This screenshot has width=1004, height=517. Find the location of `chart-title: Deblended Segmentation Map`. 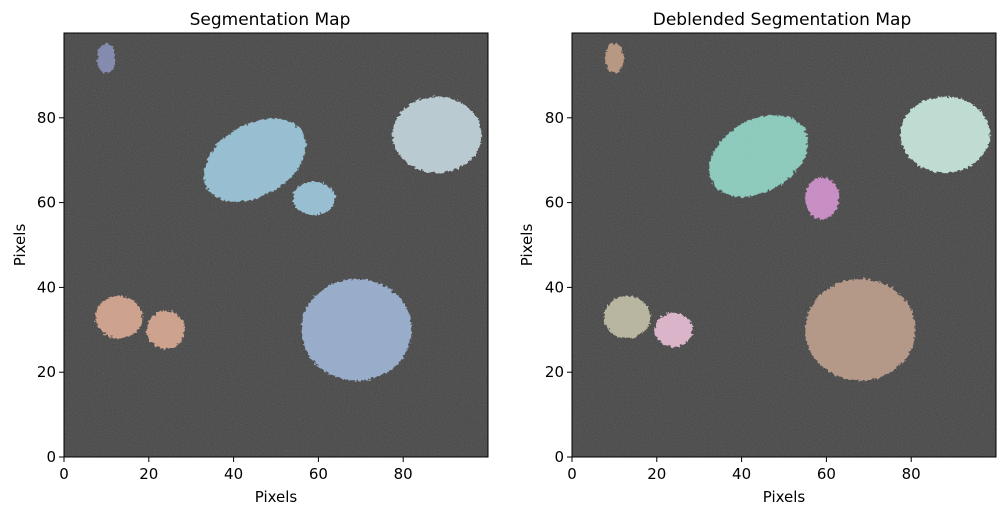

chart-title: Deblended Segmentation Map is located at coordinates (782, 20).